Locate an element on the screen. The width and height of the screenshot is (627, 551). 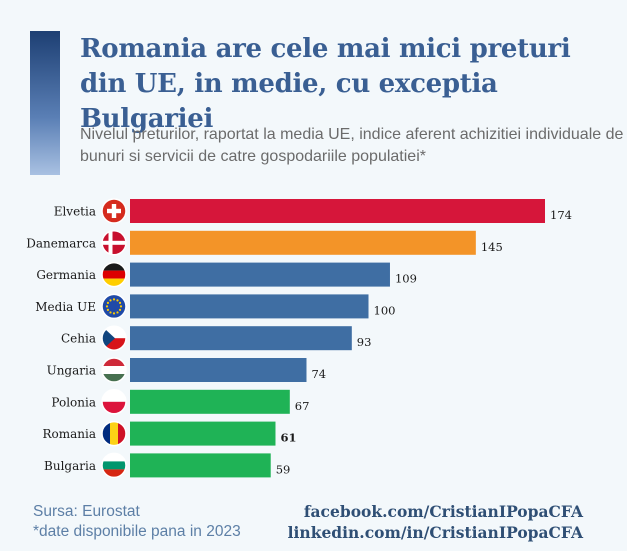
bar-ungaria is located at coordinates (218, 370).